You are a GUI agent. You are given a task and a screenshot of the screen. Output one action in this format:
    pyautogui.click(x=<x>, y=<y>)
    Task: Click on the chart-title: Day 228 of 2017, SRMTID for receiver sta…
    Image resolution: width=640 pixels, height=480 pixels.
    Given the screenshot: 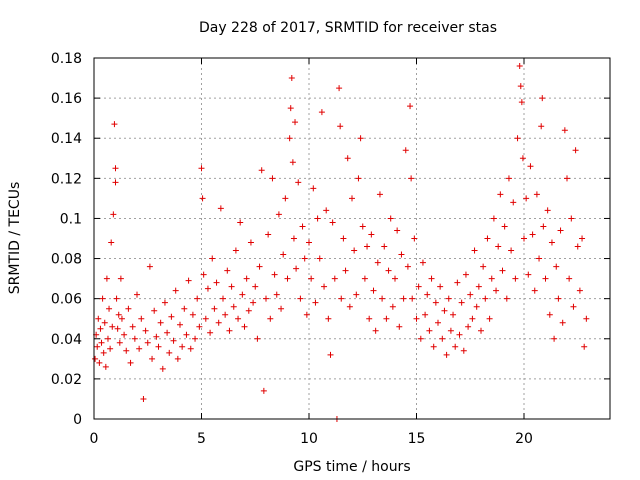 What is the action you would take?
    pyautogui.click(x=348, y=28)
    